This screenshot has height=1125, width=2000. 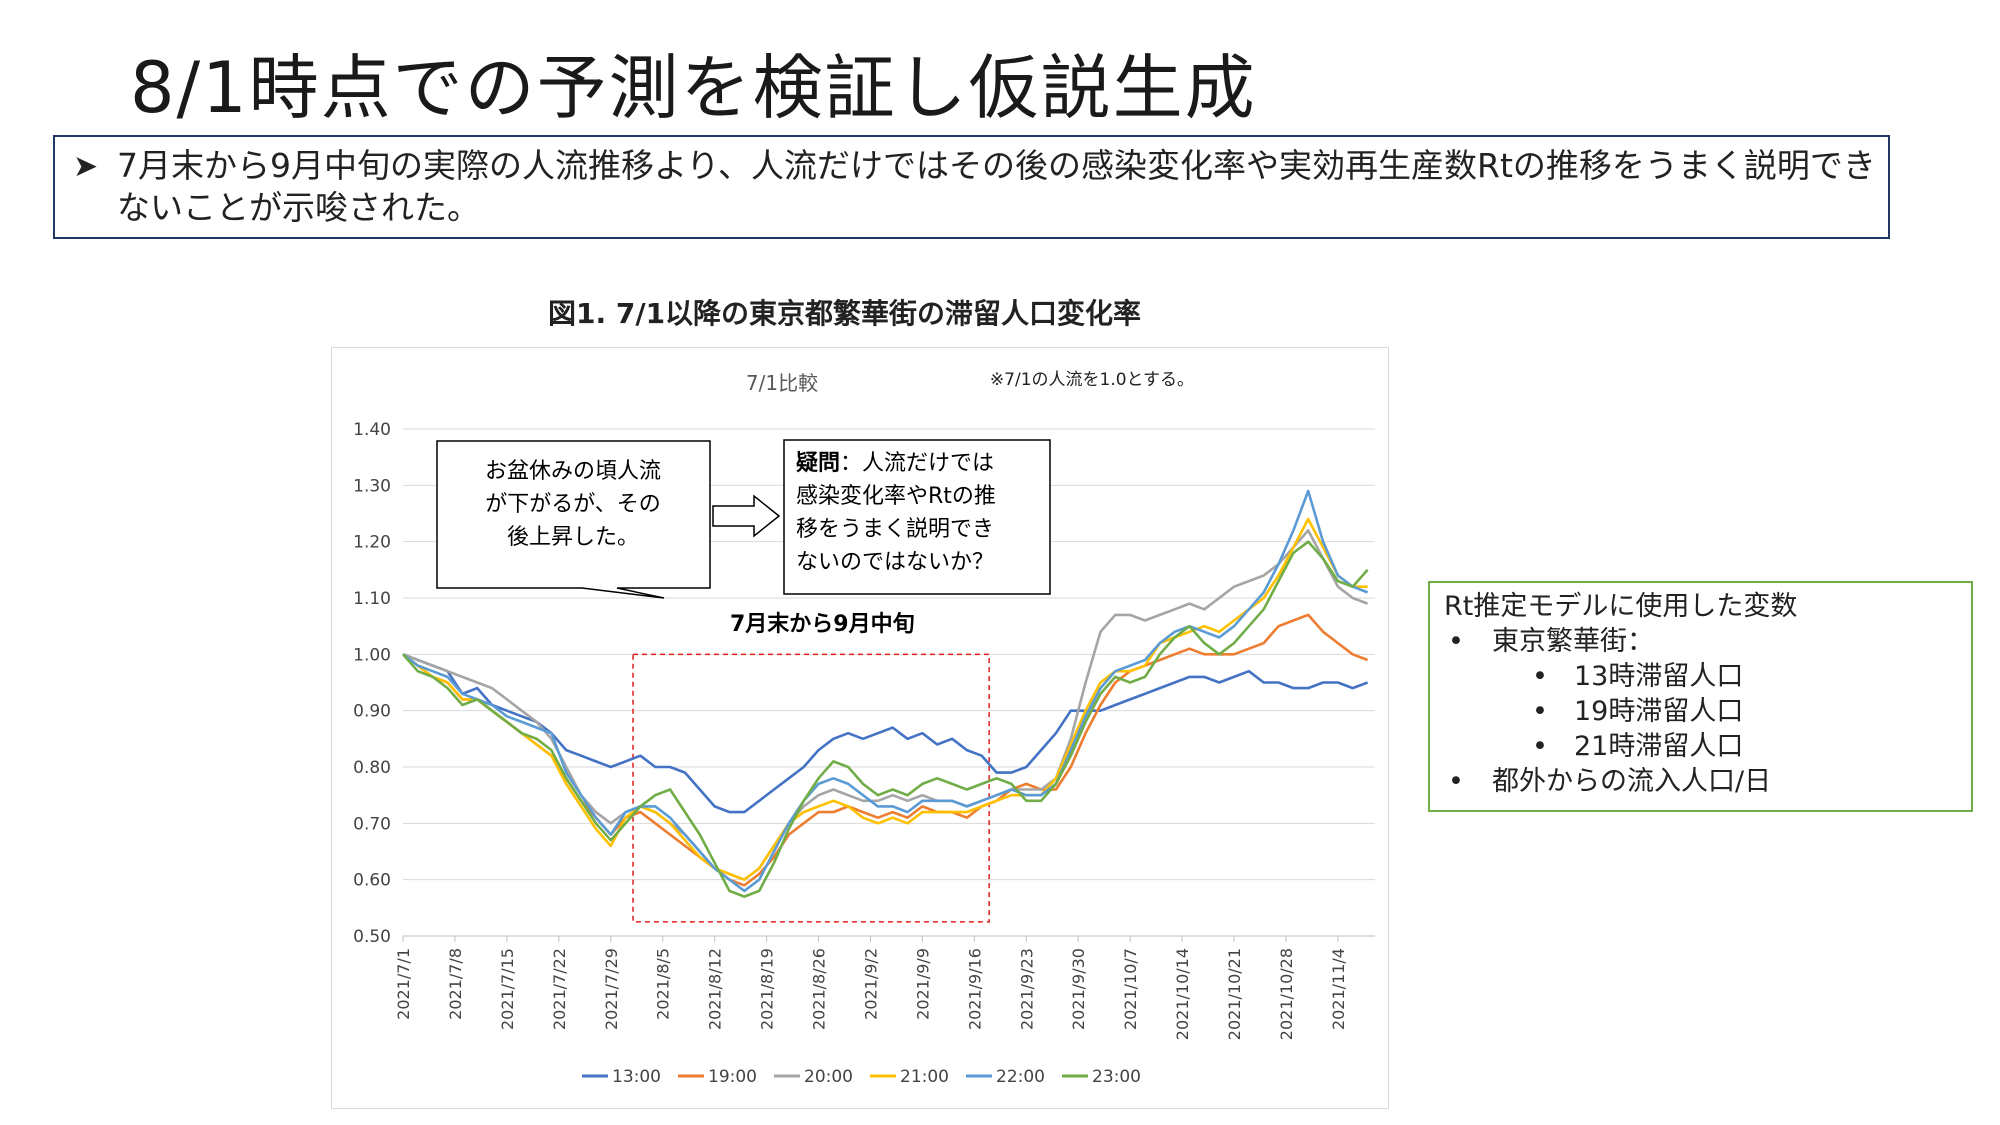 What do you see at coordinates (1130, 989) in the screenshot?
I see `x-tick-label: 2021/10/7` at bounding box center [1130, 989].